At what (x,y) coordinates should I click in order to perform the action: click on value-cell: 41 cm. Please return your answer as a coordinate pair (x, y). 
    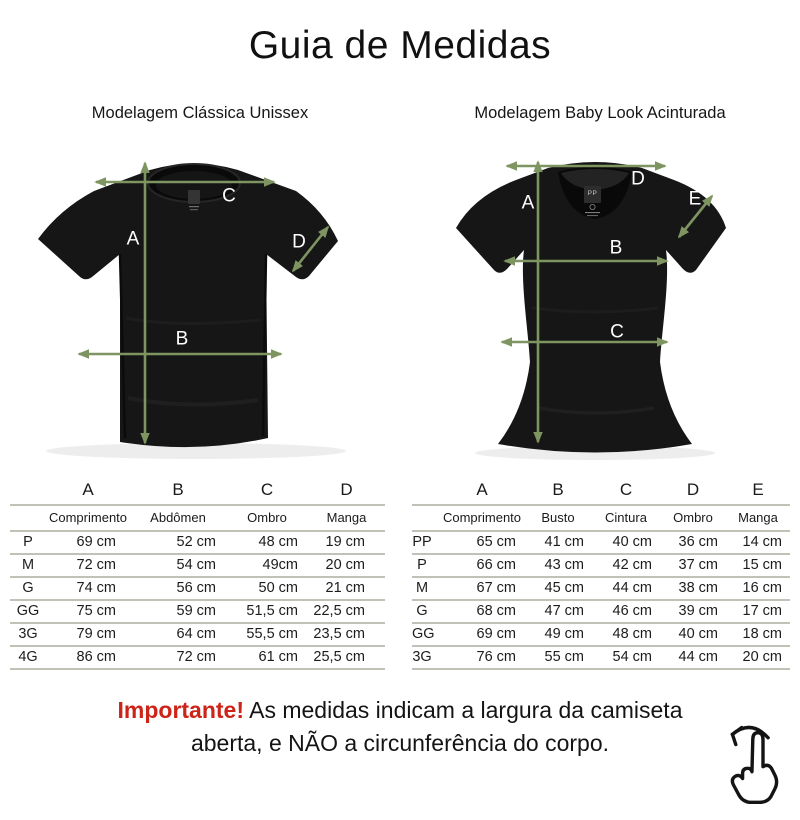
    Looking at the image, I should click on (558, 543).